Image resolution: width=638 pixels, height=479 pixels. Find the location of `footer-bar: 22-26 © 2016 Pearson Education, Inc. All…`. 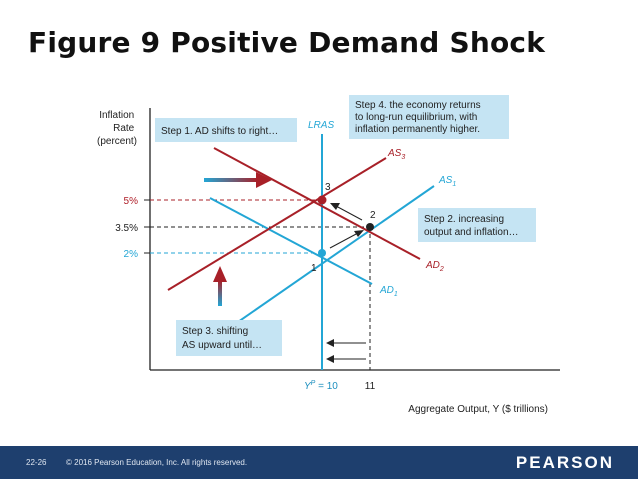

footer-bar: 22-26 © 2016 Pearson Education, Inc. All… is located at coordinates (319, 462).